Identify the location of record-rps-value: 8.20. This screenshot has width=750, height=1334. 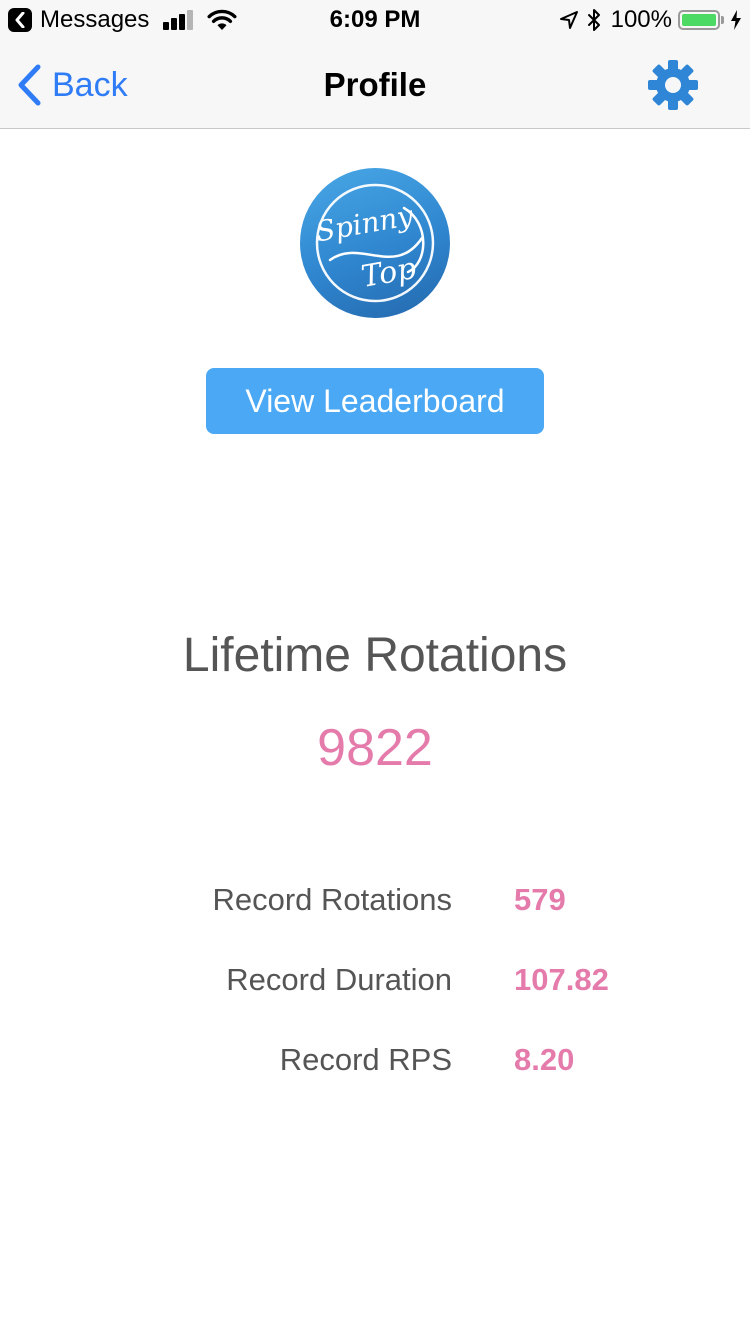
(544, 1059).